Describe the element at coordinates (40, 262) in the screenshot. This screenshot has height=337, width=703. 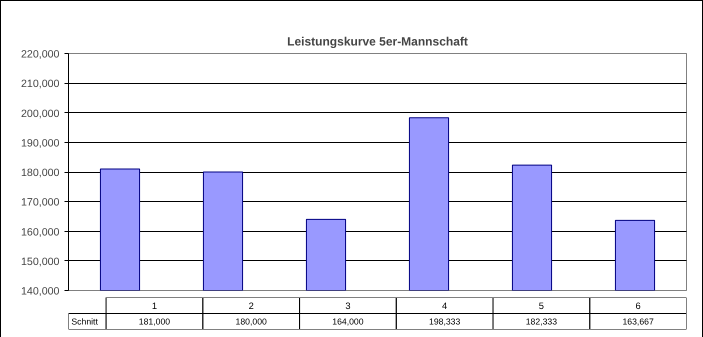
I see `y-tick-label: 150,000` at that location.